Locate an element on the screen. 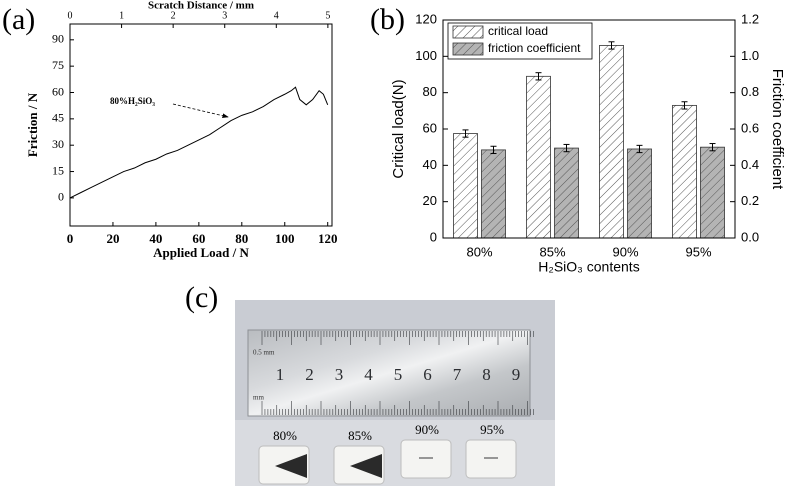  y-tick-label: 30 is located at coordinates (58, 144).